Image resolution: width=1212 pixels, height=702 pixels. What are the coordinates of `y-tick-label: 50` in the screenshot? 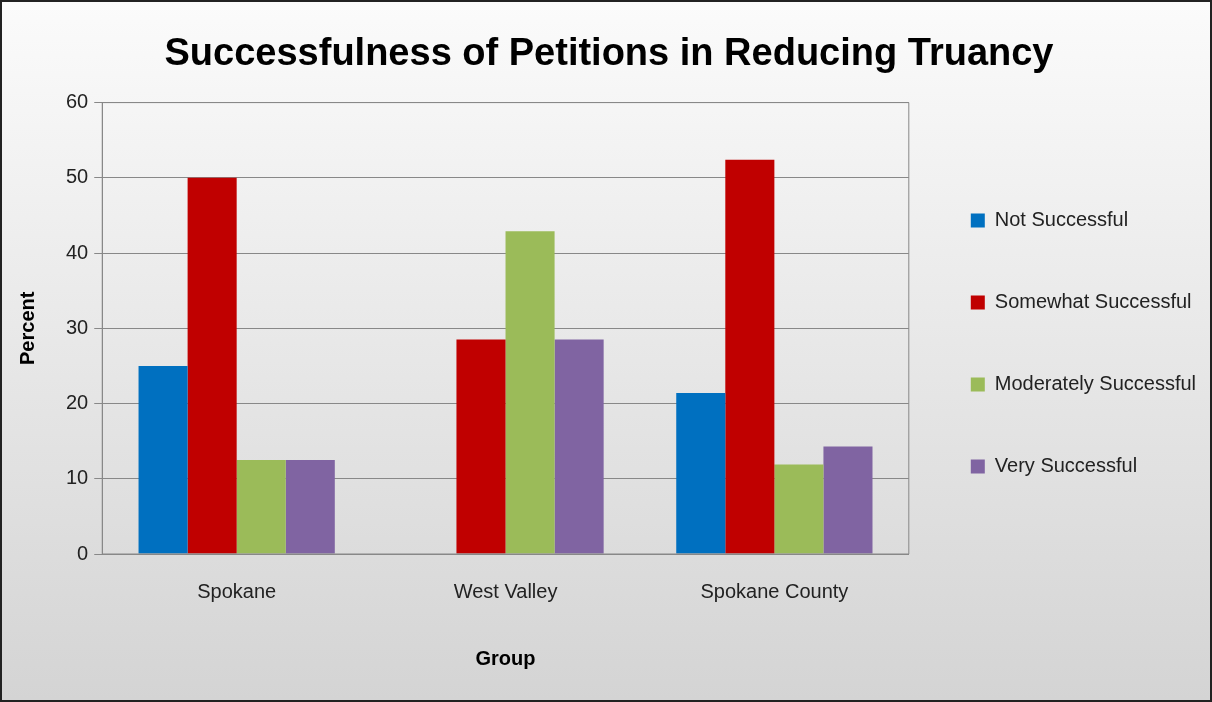 It's located at (77, 176).